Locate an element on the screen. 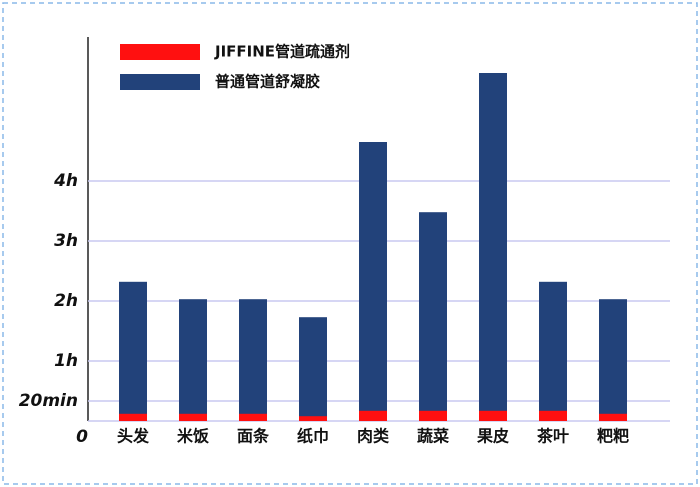 This screenshot has height=487, width=700. y-tick-label: 0 is located at coordinates (82, 437).